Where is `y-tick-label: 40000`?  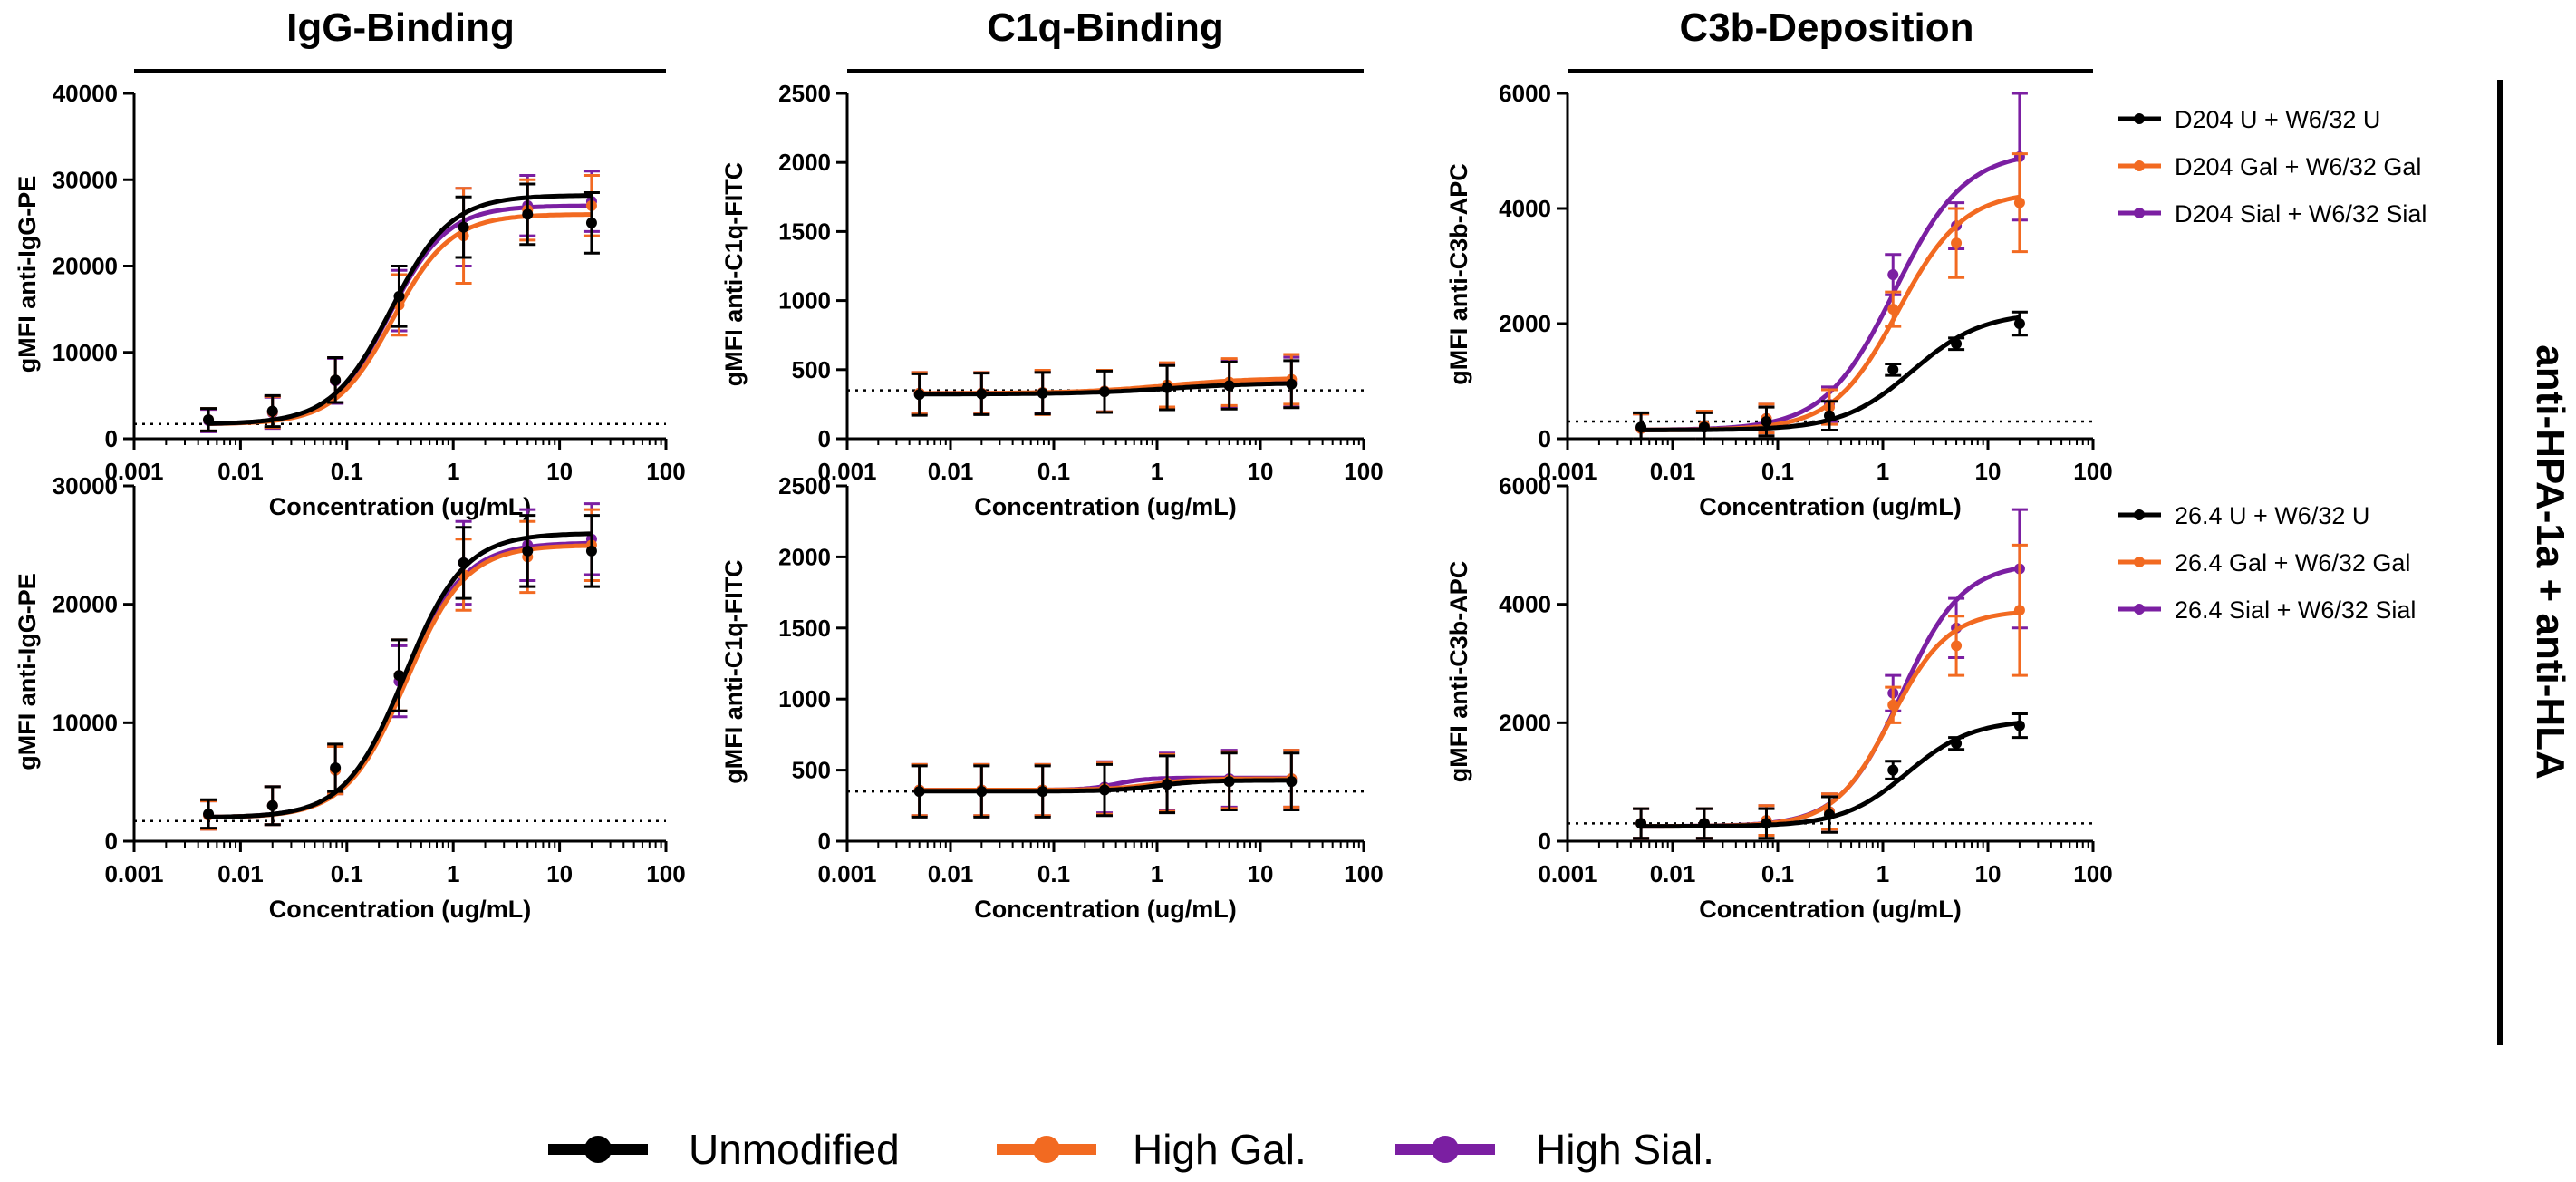 y-tick-label: 40000 is located at coordinates (85, 93).